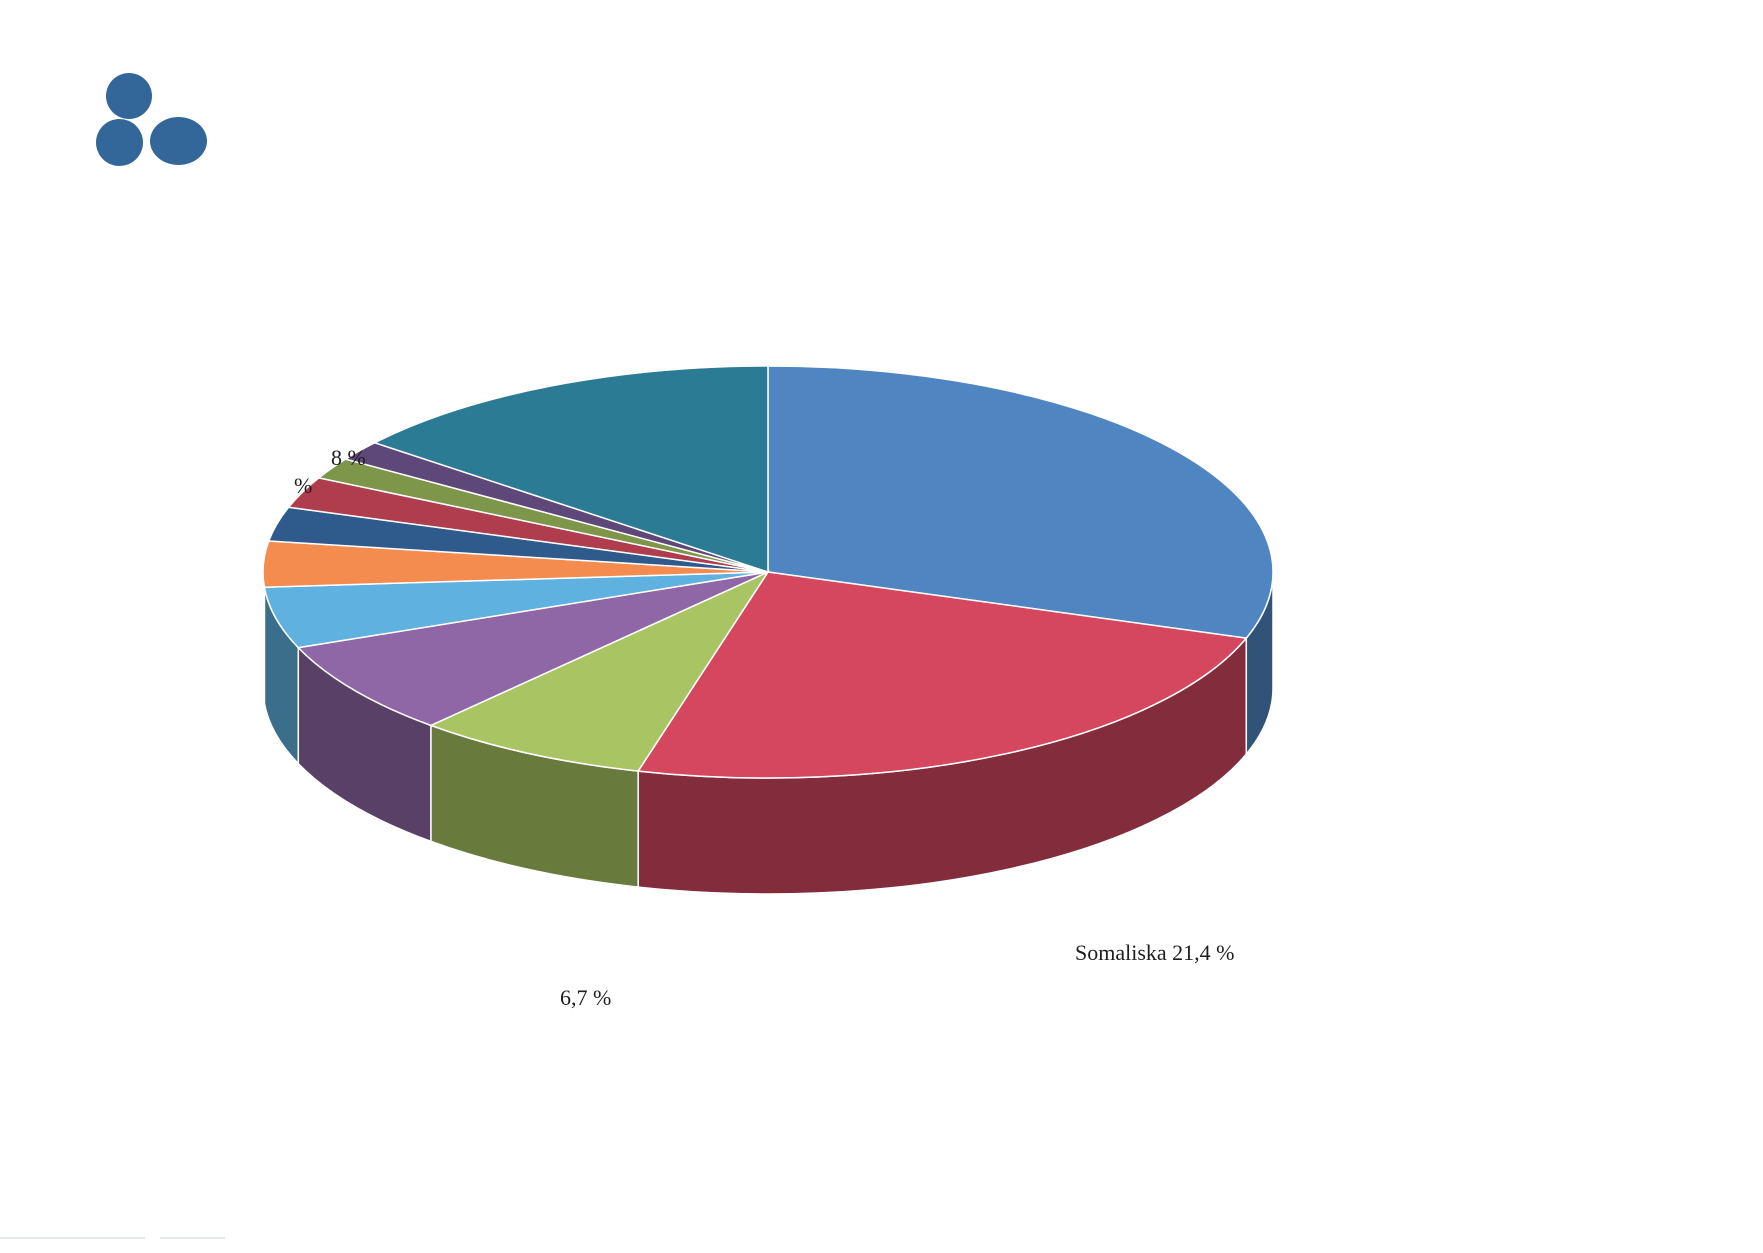  I want to click on footer-rule, so click(72, 1238).